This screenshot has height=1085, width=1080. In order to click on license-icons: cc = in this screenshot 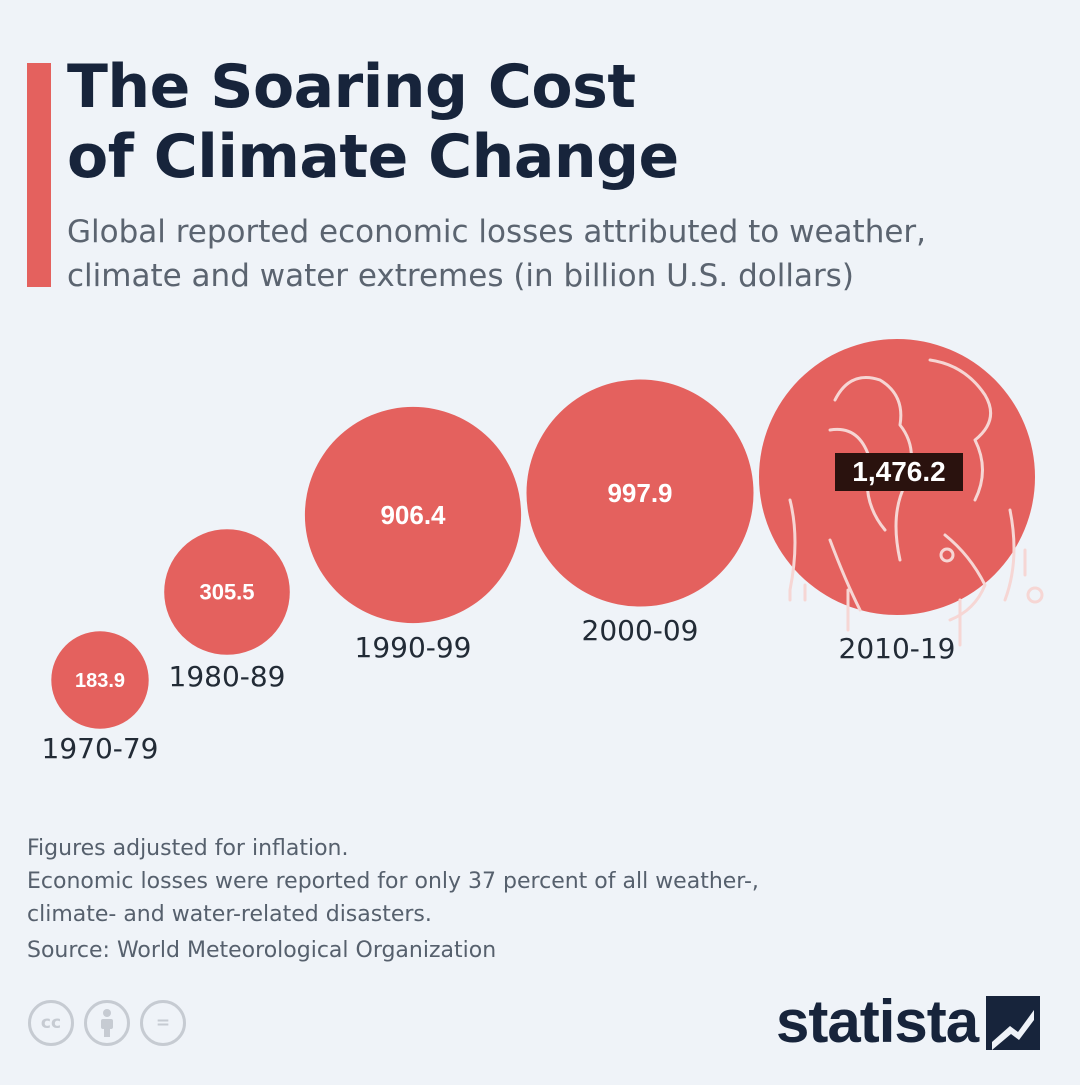, I will do `click(107, 1023)`.